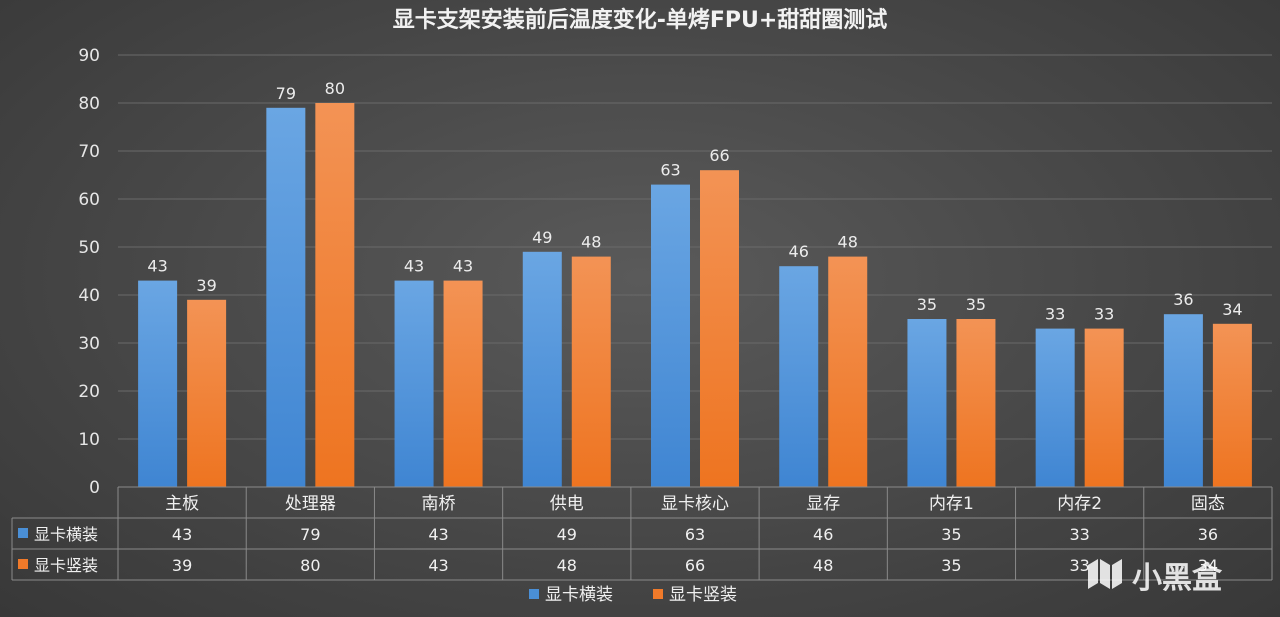  I want to click on y-tick-label: 20, so click(89, 392).